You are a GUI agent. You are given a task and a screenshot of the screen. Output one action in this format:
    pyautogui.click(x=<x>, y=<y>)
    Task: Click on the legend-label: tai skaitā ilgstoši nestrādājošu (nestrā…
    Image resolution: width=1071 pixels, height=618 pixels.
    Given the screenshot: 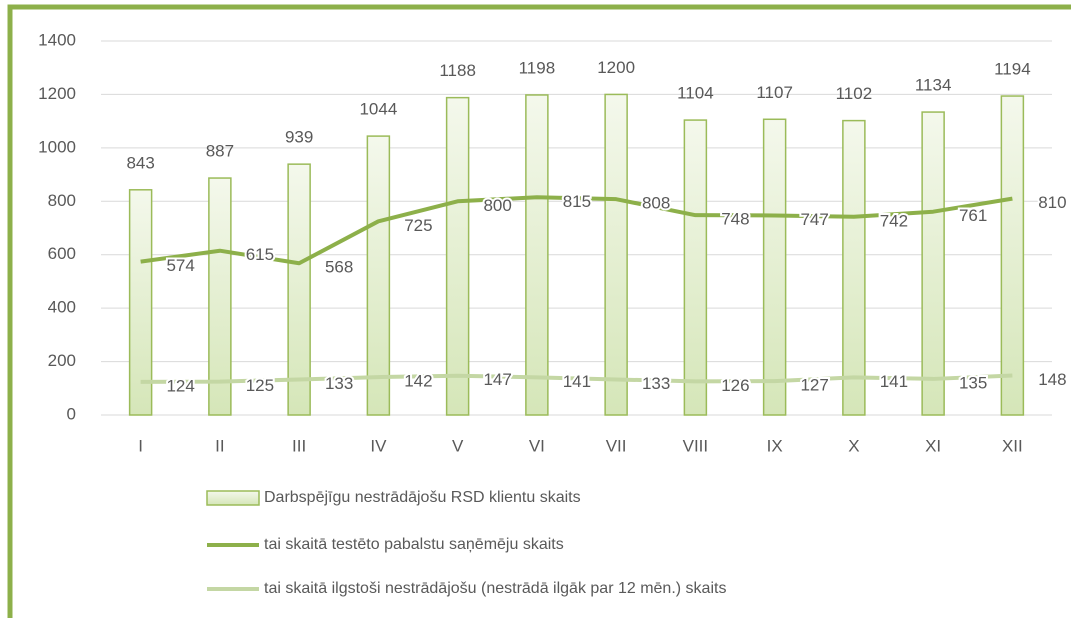 What is the action you would take?
    pyautogui.click(x=495, y=588)
    